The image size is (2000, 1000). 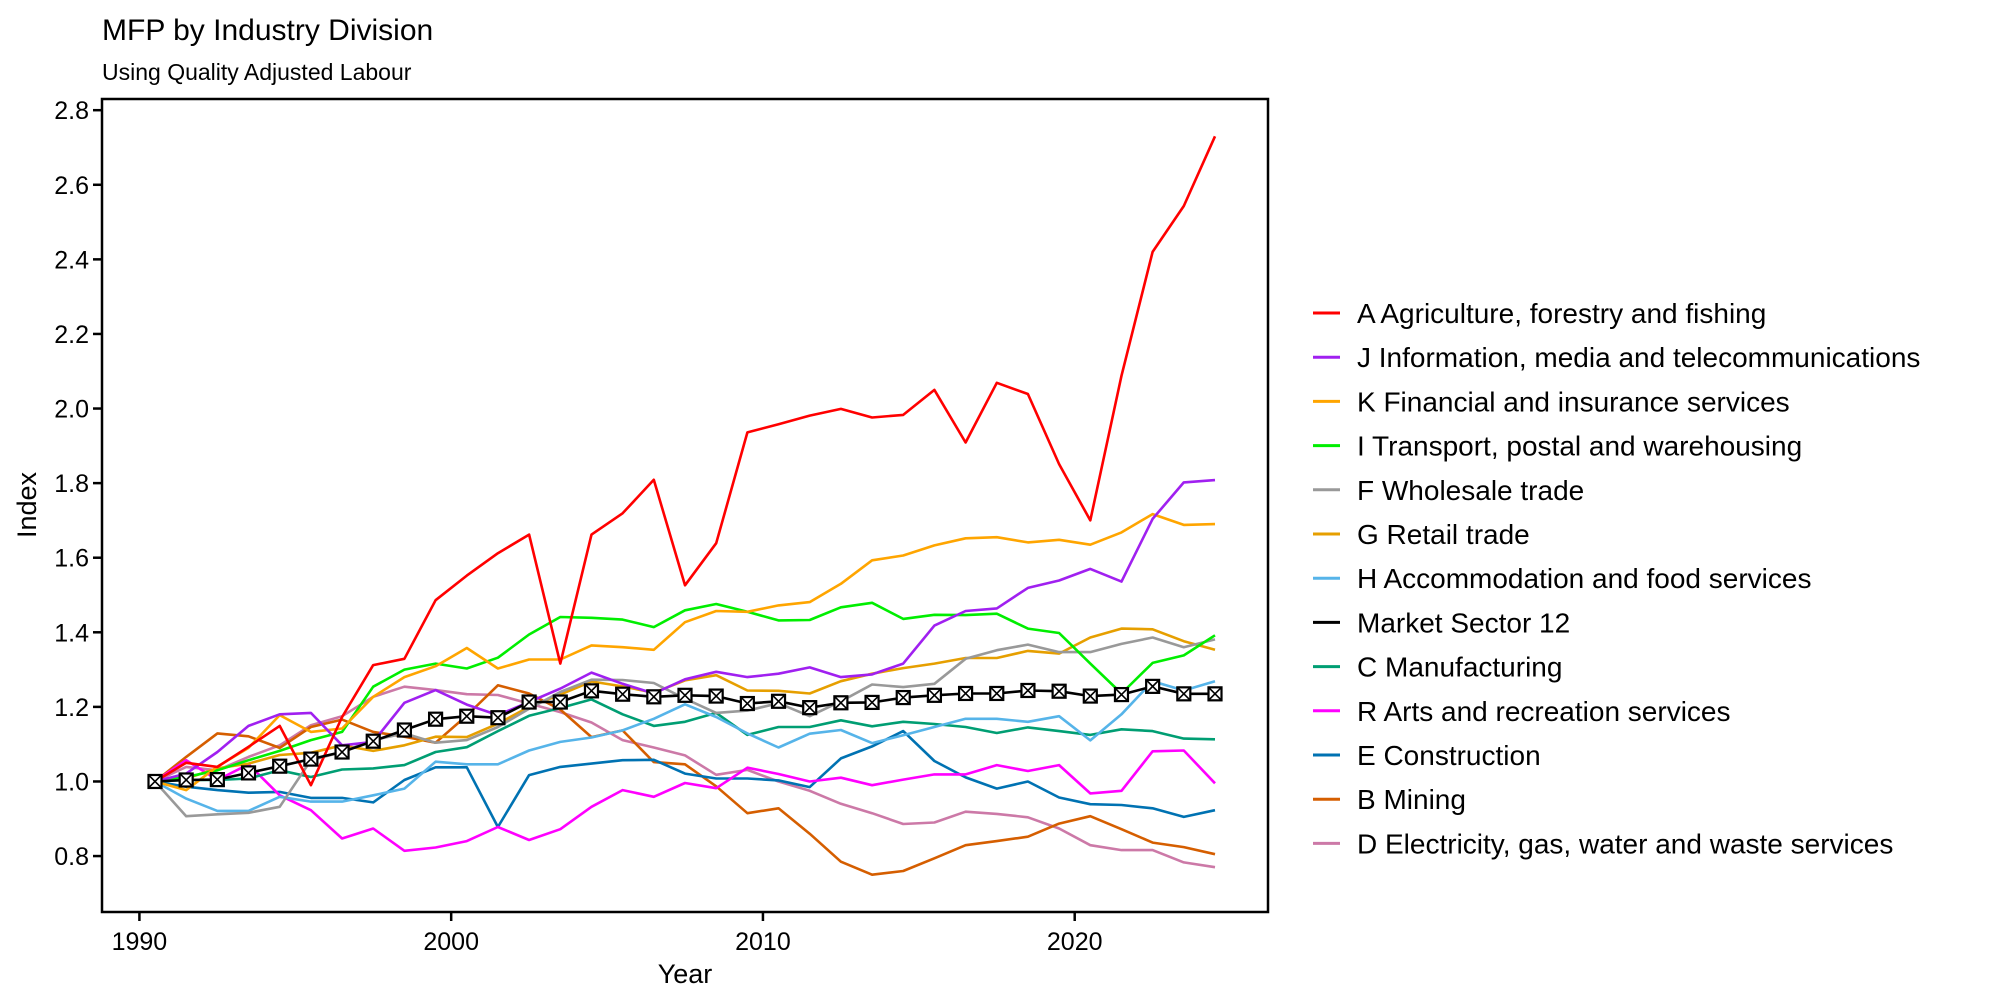 What do you see at coordinates (71, 782) in the screenshot?
I see `y-tick-label: 1.0` at bounding box center [71, 782].